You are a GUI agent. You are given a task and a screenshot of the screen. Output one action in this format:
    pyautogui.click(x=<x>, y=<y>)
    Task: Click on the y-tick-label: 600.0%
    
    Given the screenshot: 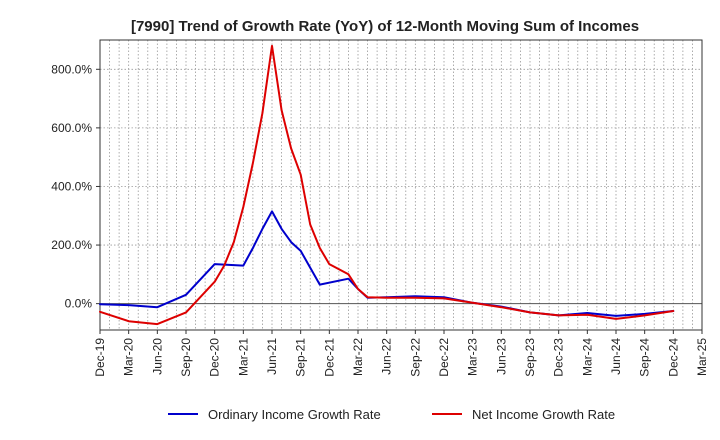 What is the action you would take?
    pyautogui.click(x=71, y=128)
    